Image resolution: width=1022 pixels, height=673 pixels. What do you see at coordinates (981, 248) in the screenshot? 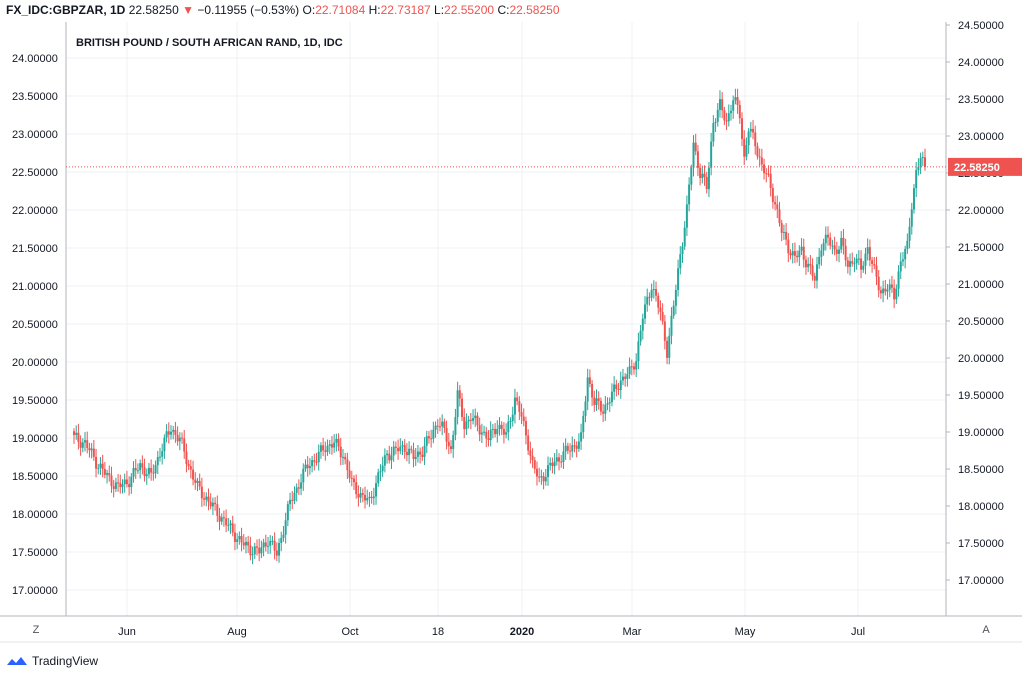
I see `right-tick-label: 21.50000` at bounding box center [981, 248].